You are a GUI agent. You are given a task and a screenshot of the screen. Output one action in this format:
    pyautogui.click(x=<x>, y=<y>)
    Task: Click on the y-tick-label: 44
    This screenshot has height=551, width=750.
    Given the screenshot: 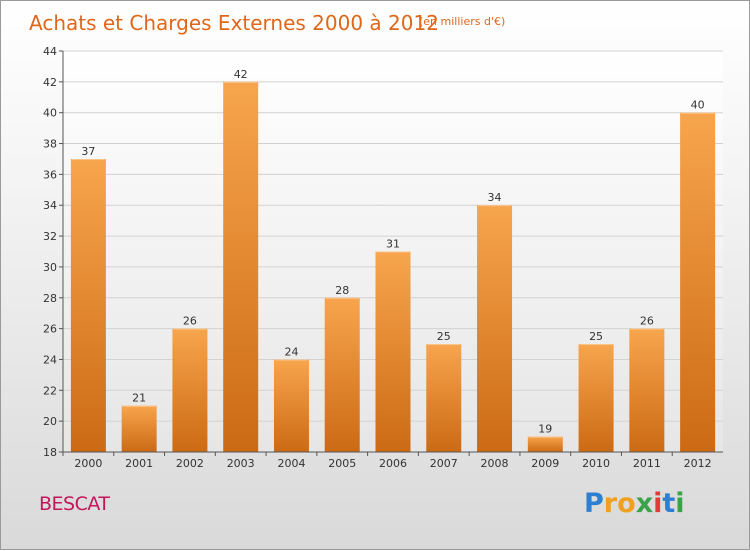 What is the action you would take?
    pyautogui.click(x=50, y=51)
    